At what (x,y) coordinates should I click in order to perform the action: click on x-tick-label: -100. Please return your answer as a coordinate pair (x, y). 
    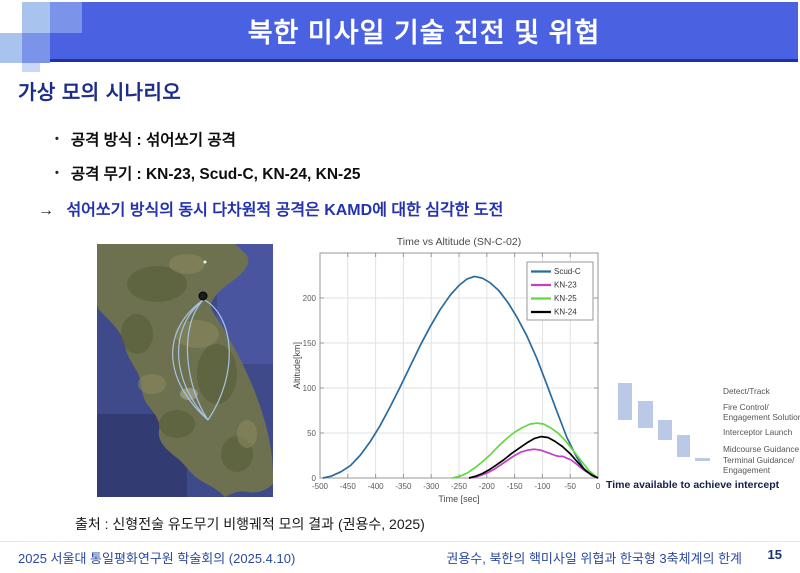
    Looking at the image, I should click on (542, 486).